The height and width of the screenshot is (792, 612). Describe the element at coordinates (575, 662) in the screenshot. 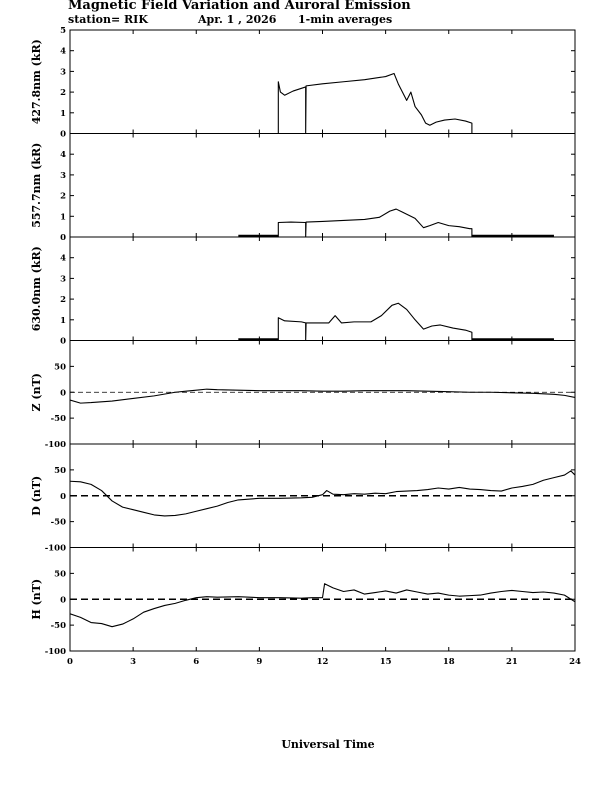

I see `x-tick-label: 24` at that location.